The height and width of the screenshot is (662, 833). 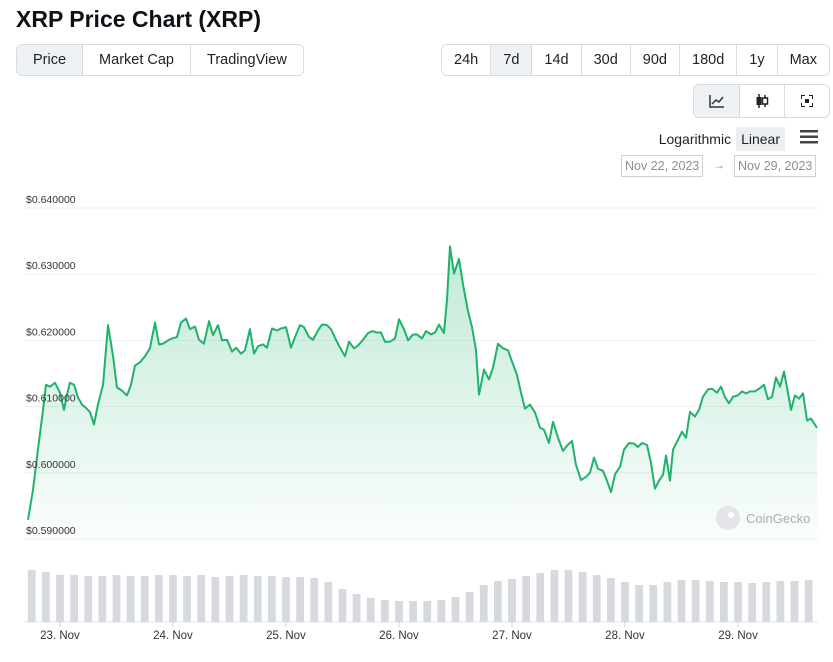 What do you see at coordinates (466, 60) in the screenshot?
I see `range-button: 24h` at bounding box center [466, 60].